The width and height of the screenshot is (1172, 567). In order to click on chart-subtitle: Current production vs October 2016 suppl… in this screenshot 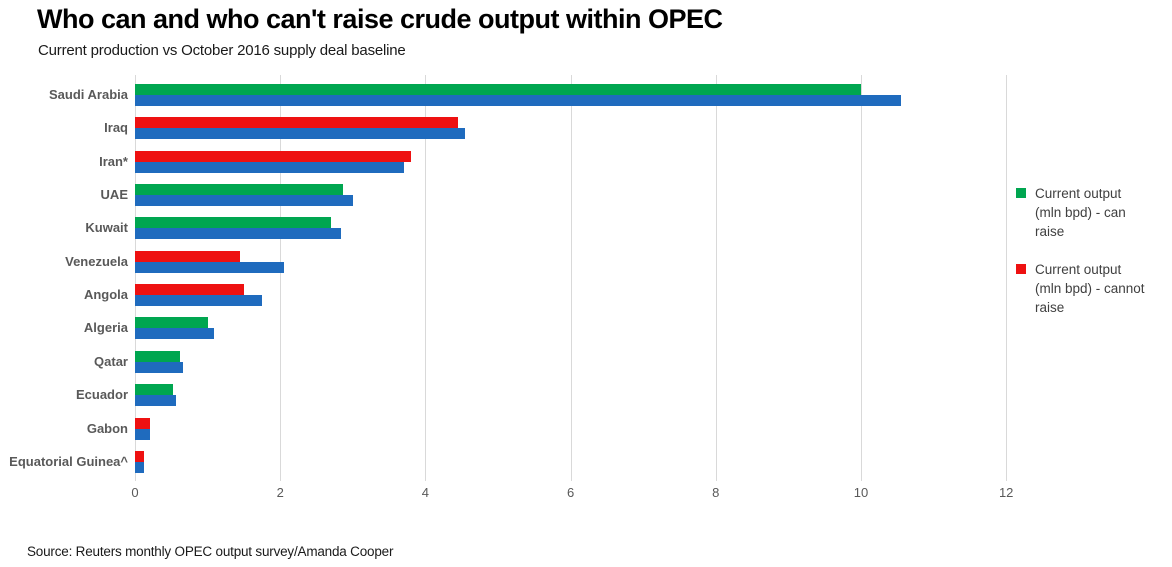, I will do `click(222, 50)`.